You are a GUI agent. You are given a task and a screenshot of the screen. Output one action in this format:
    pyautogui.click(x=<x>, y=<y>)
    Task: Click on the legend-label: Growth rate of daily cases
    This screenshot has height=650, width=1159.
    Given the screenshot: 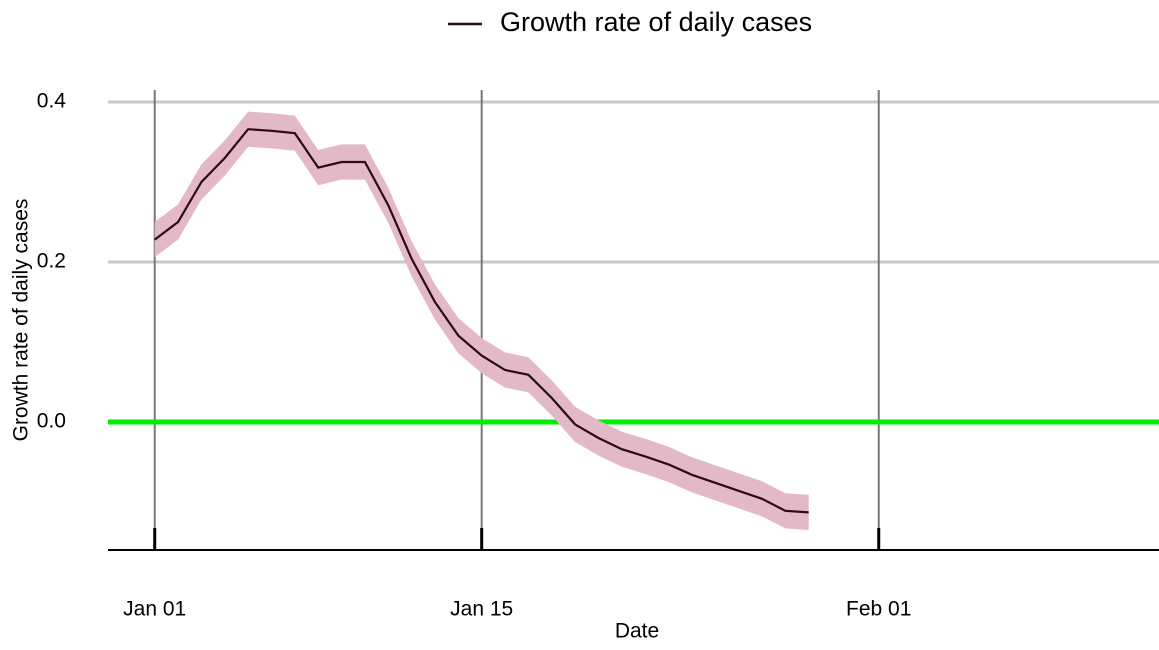 What is the action you would take?
    pyautogui.click(x=656, y=22)
    